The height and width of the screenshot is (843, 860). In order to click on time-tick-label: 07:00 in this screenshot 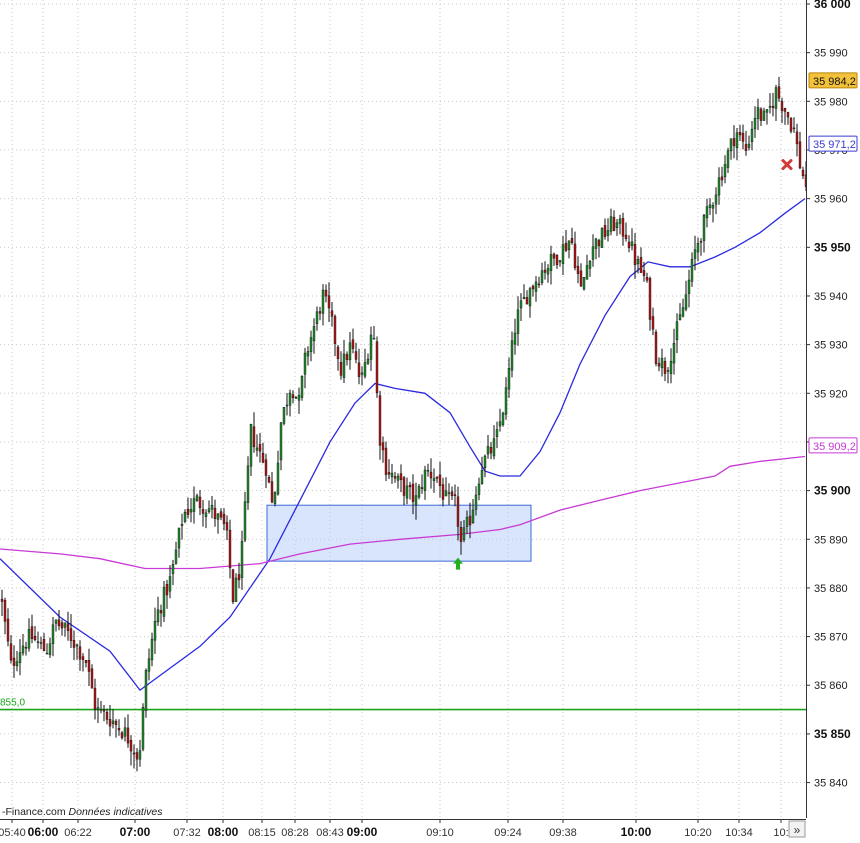, I will do `click(135, 831)`.